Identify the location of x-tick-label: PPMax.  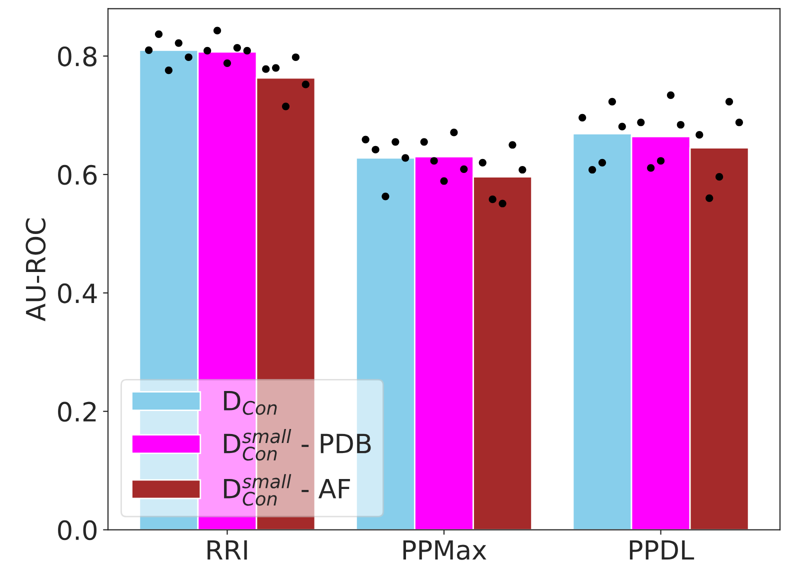
(444, 550).